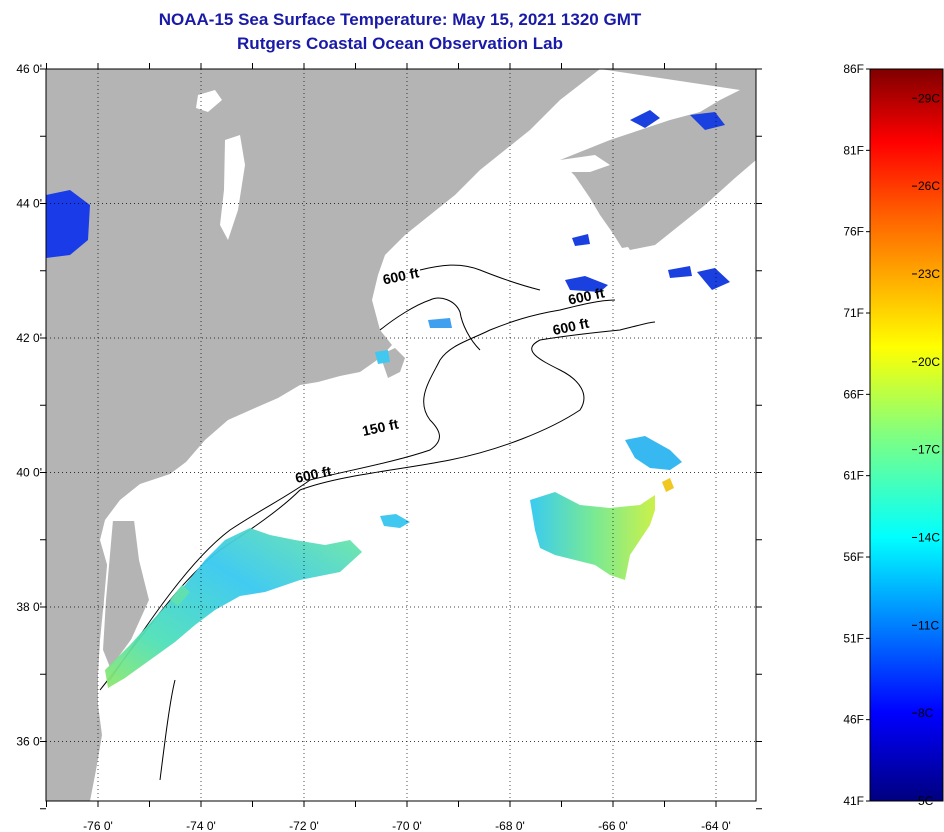 The image size is (944, 832). Describe the element at coordinates (856, 435) in the screenshot. I see `colorbar-fahrenheit-labels: 86F 81F 76F 71F 66F 61F 56F 51F 46F 41F` at that location.